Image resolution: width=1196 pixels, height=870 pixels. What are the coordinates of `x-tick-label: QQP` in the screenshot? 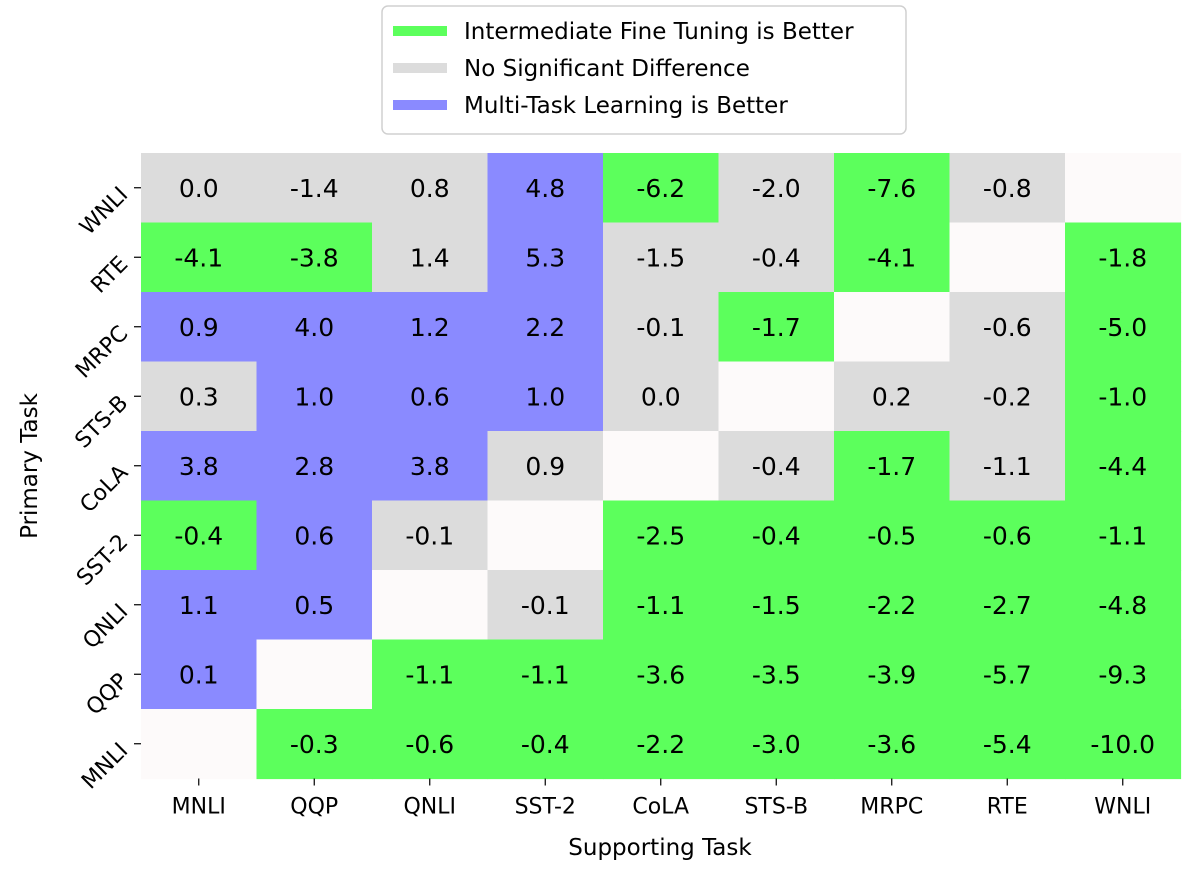 It's located at (314, 807).